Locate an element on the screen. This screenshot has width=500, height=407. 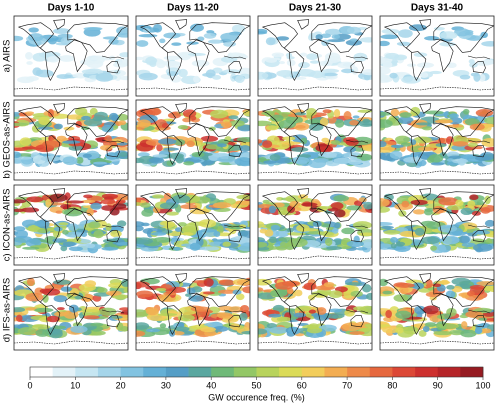
colorbar-tick-label: 90 is located at coordinates (438, 385).